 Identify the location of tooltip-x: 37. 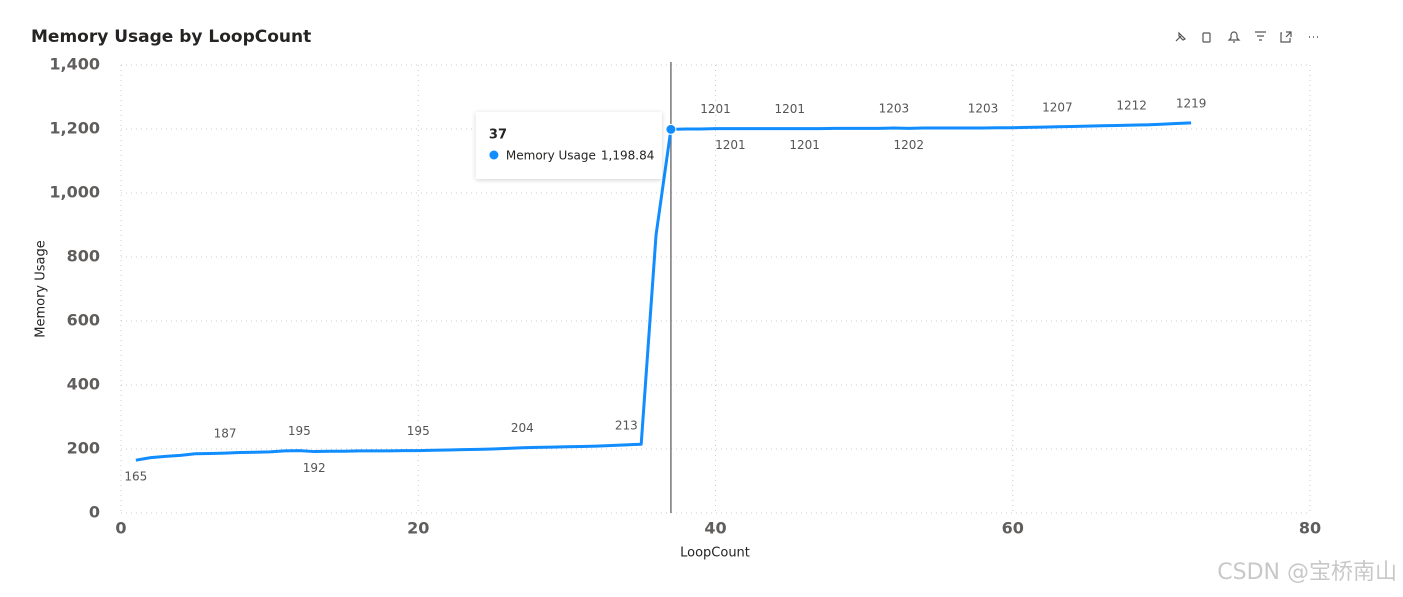
(498, 135).